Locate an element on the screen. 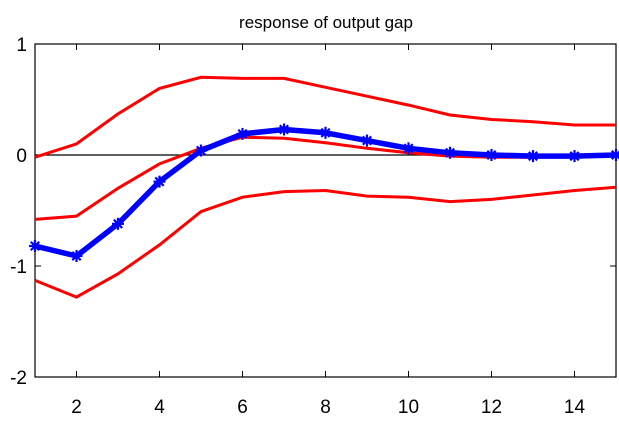 The width and height of the screenshot is (619, 430). x-tick-label: 12 is located at coordinates (491, 407).